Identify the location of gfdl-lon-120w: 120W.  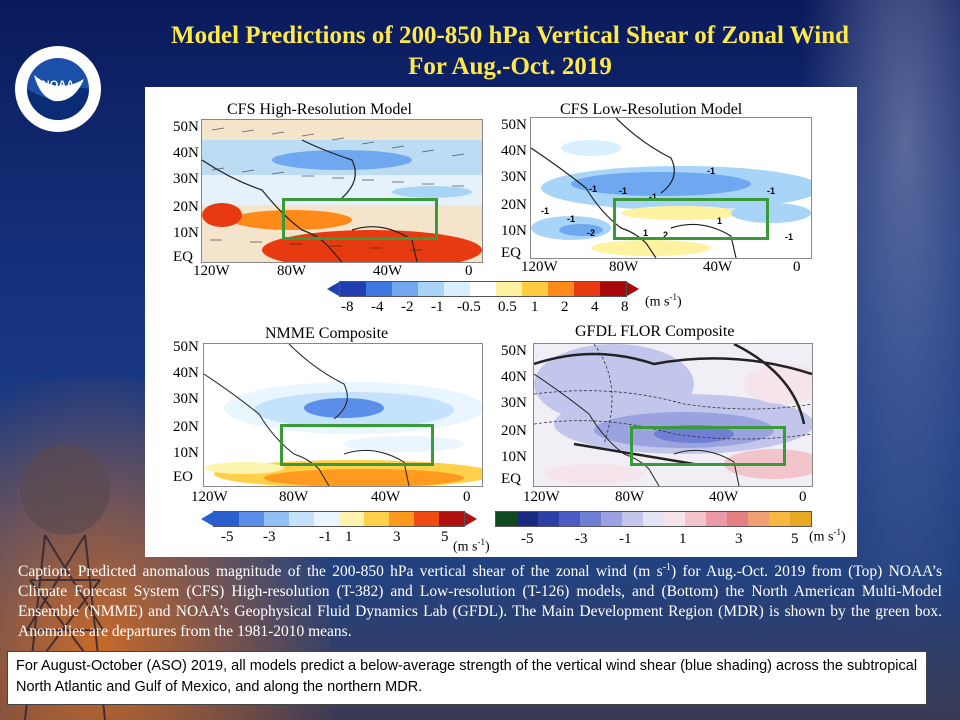
(541, 497).